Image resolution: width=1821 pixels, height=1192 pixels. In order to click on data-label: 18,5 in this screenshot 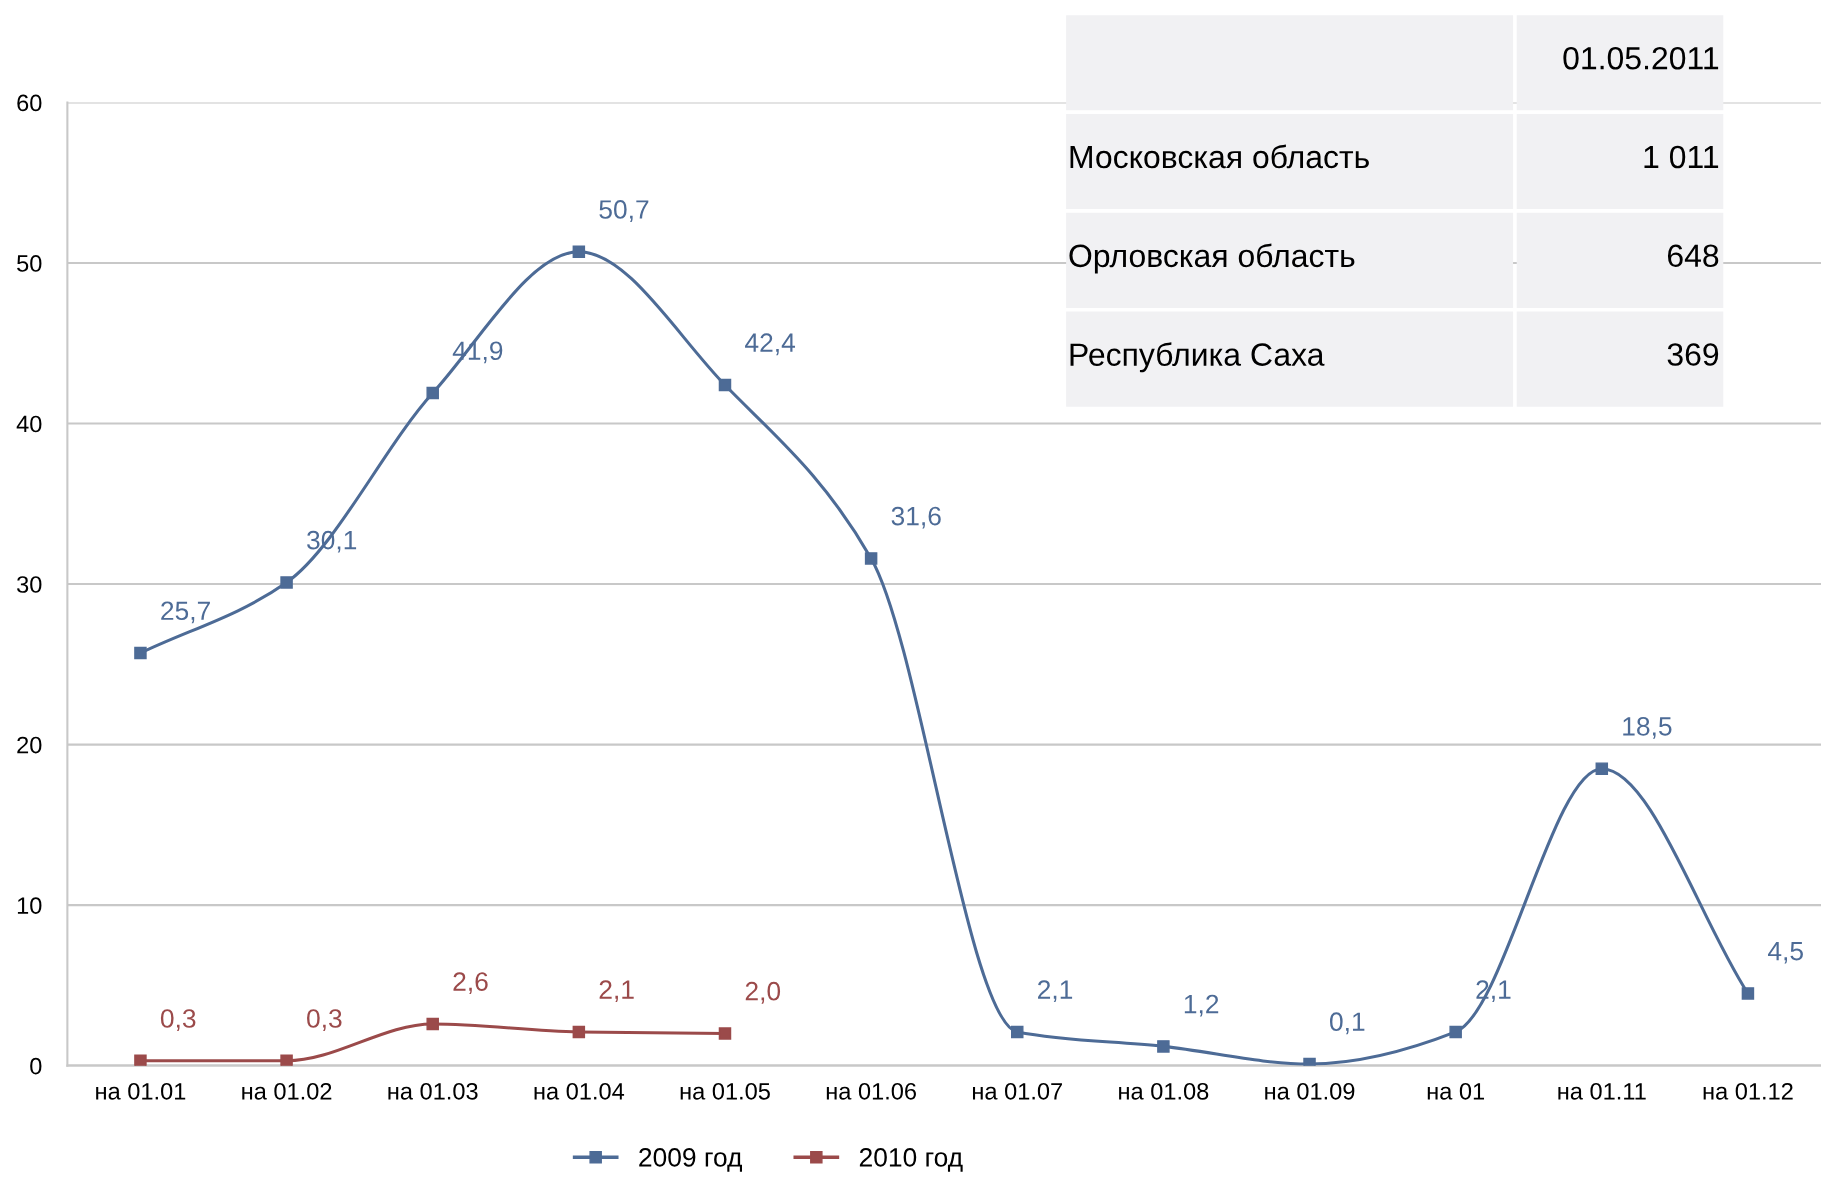, I will do `click(1647, 728)`.